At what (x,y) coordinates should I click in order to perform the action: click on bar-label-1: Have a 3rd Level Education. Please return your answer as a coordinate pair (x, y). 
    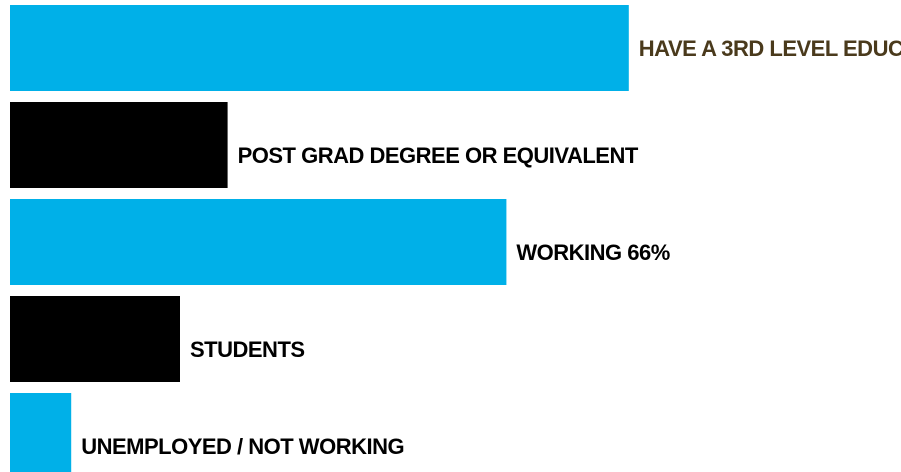
    Looking at the image, I should click on (770, 48).